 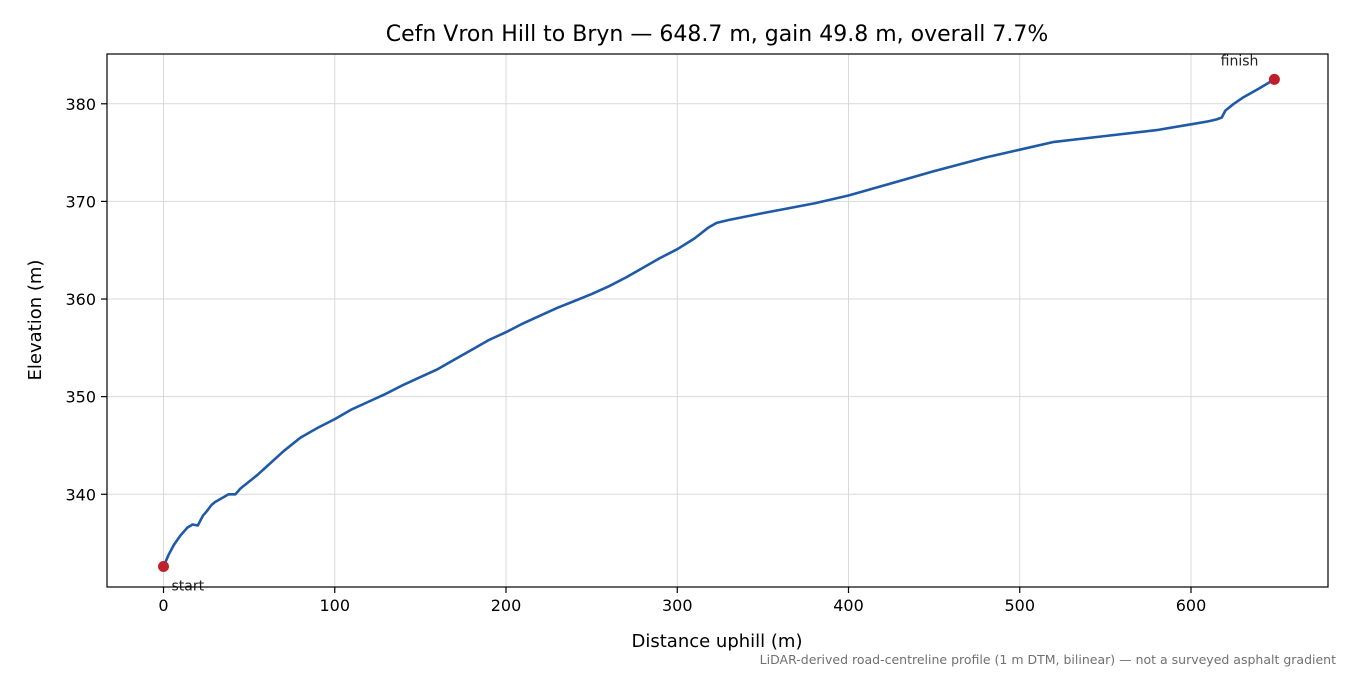 What do you see at coordinates (35, 320) in the screenshot?
I see `y-axis-label: Elevation (m)` at bounding box center [35, 320].